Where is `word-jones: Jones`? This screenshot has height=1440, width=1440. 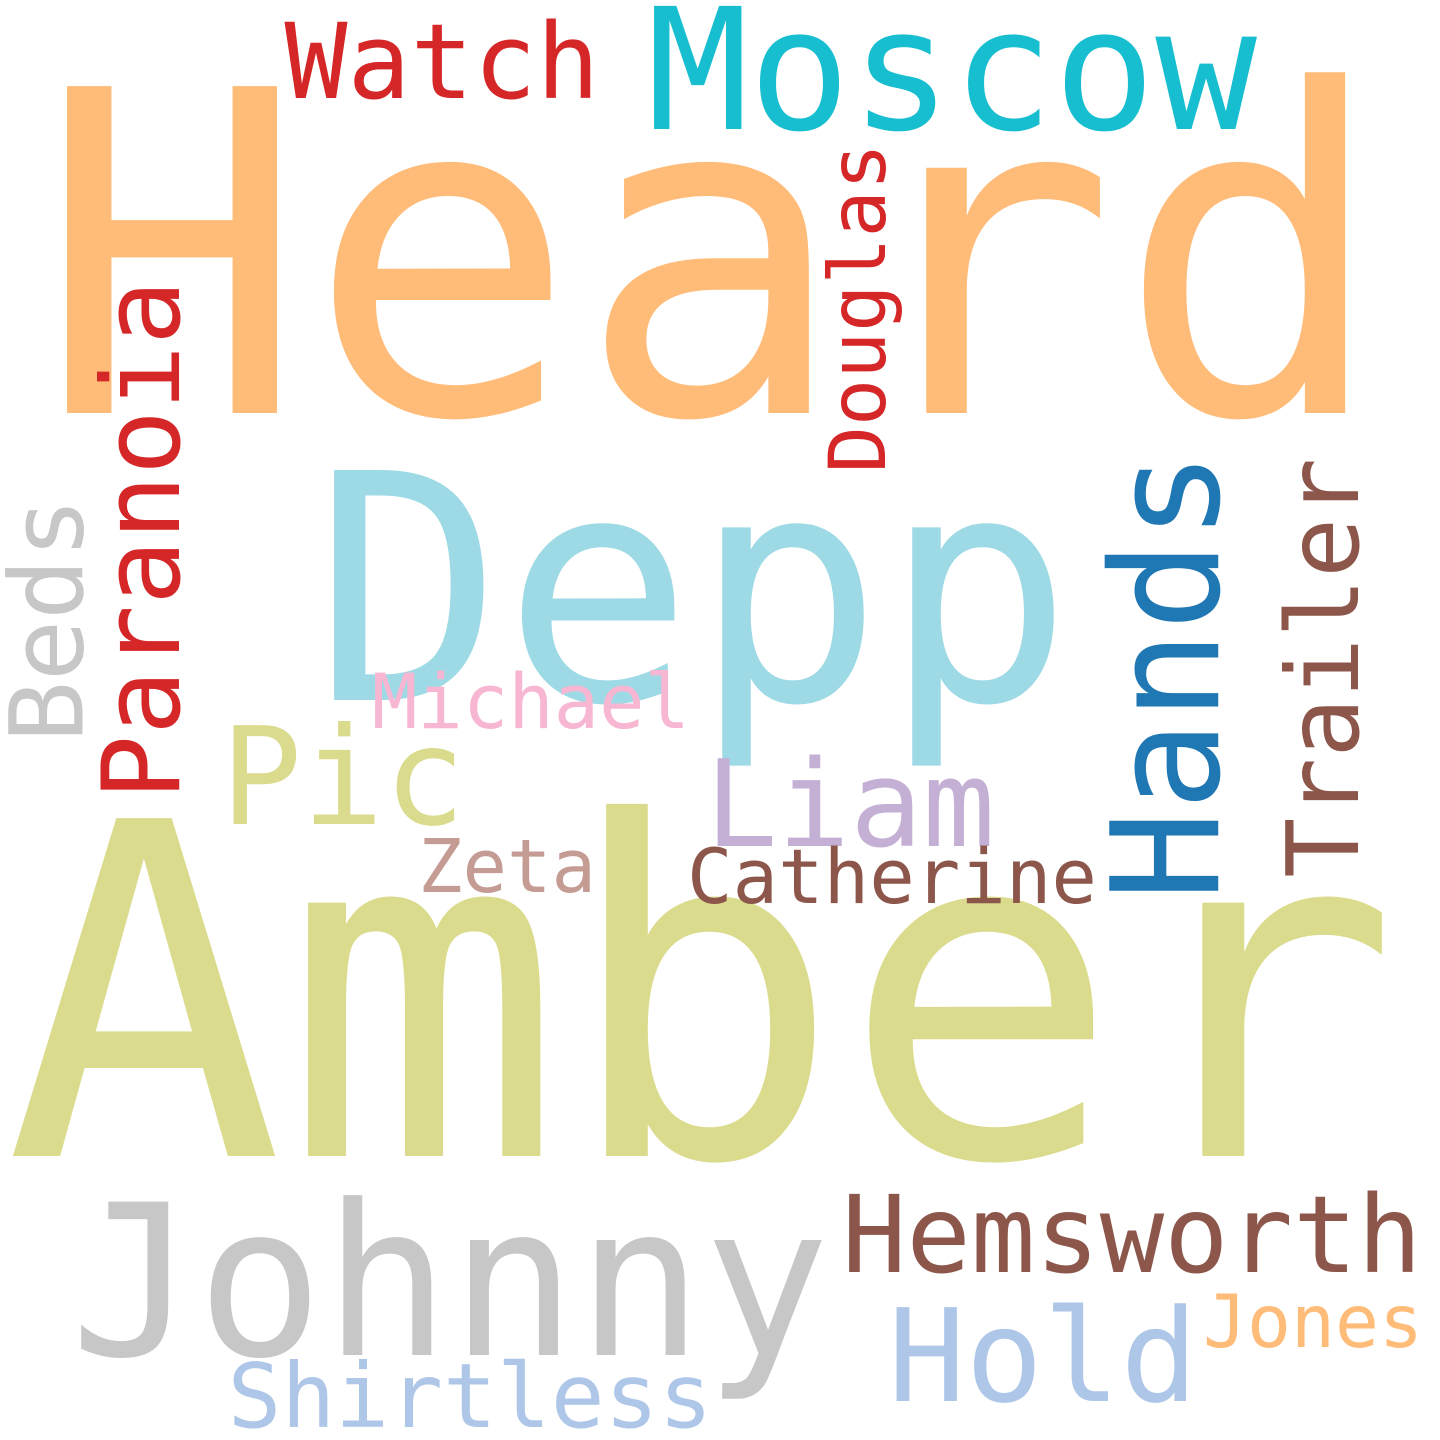
word-jones: Jones is located at coordinates (1313, 1322).